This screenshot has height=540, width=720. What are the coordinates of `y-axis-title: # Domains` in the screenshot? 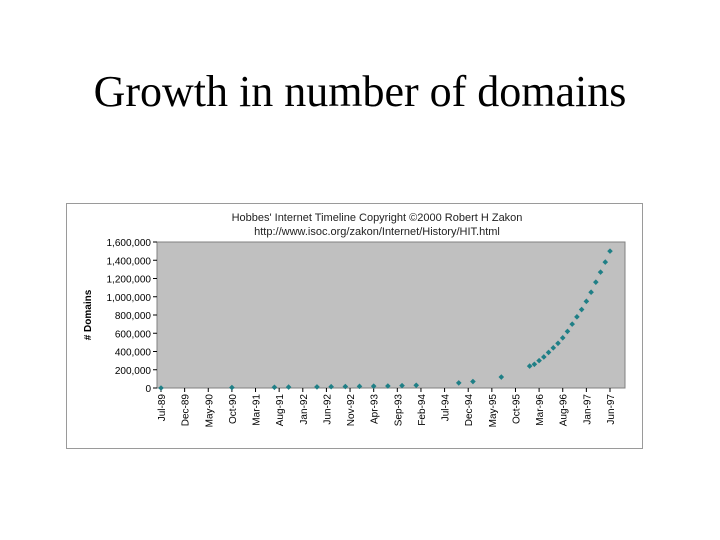 It's located at (88, 314).